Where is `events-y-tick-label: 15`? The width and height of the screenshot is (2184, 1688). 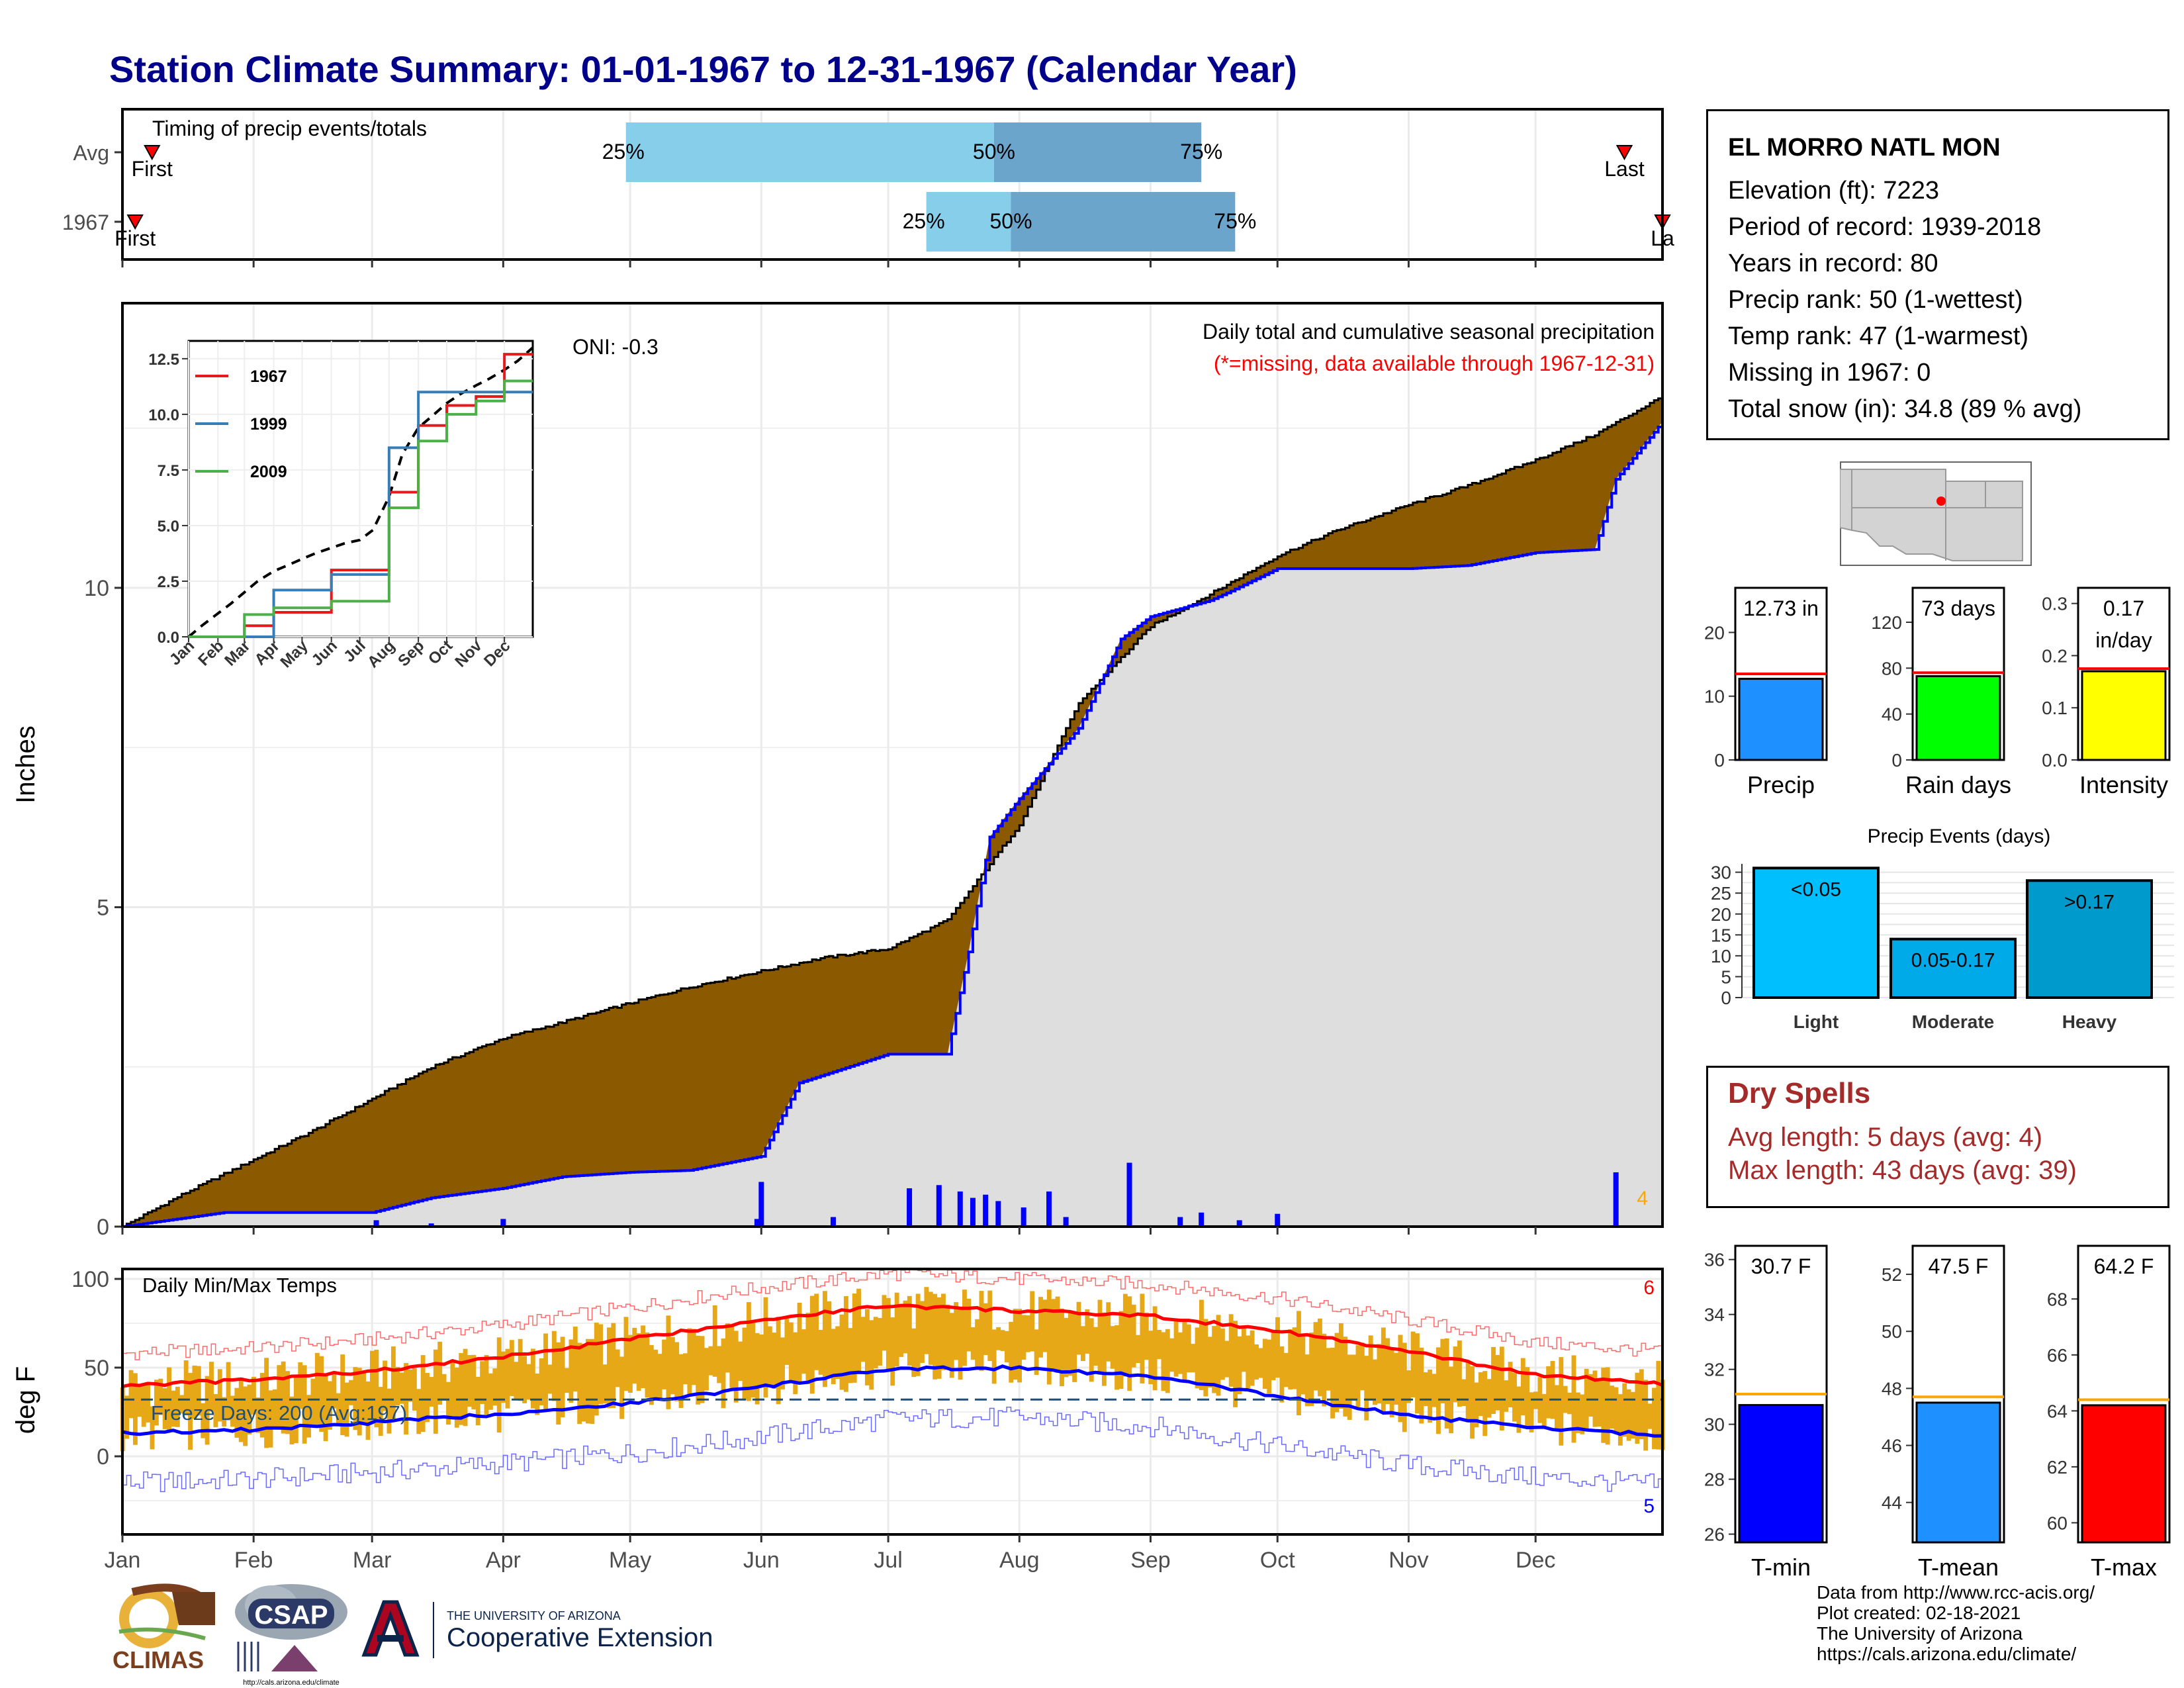 events-y-tick-label: 15 is located at coordinates (1721, 935).